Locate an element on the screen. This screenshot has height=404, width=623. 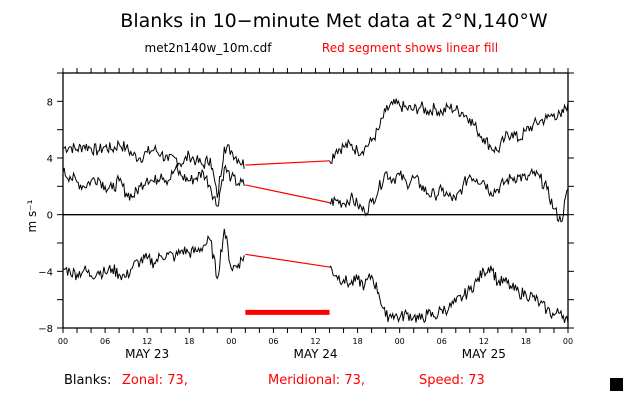
footer-meridional: Meridional: 73, is located at coordinates (316, 380).